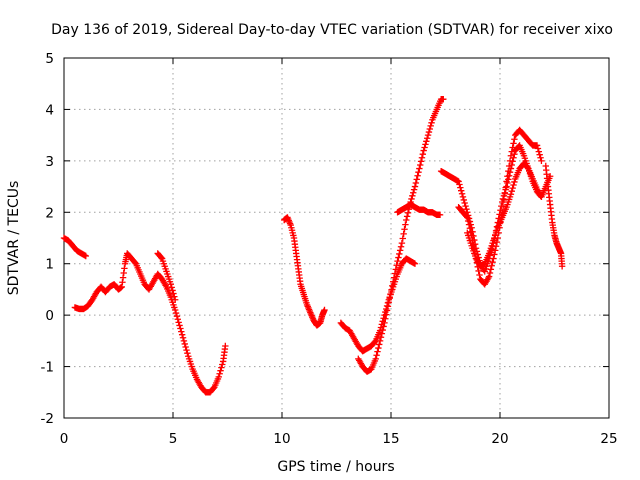  Describe the element at coordinates (49, 265) in the screenshot. I see `y-tick-label: 1` at that location.